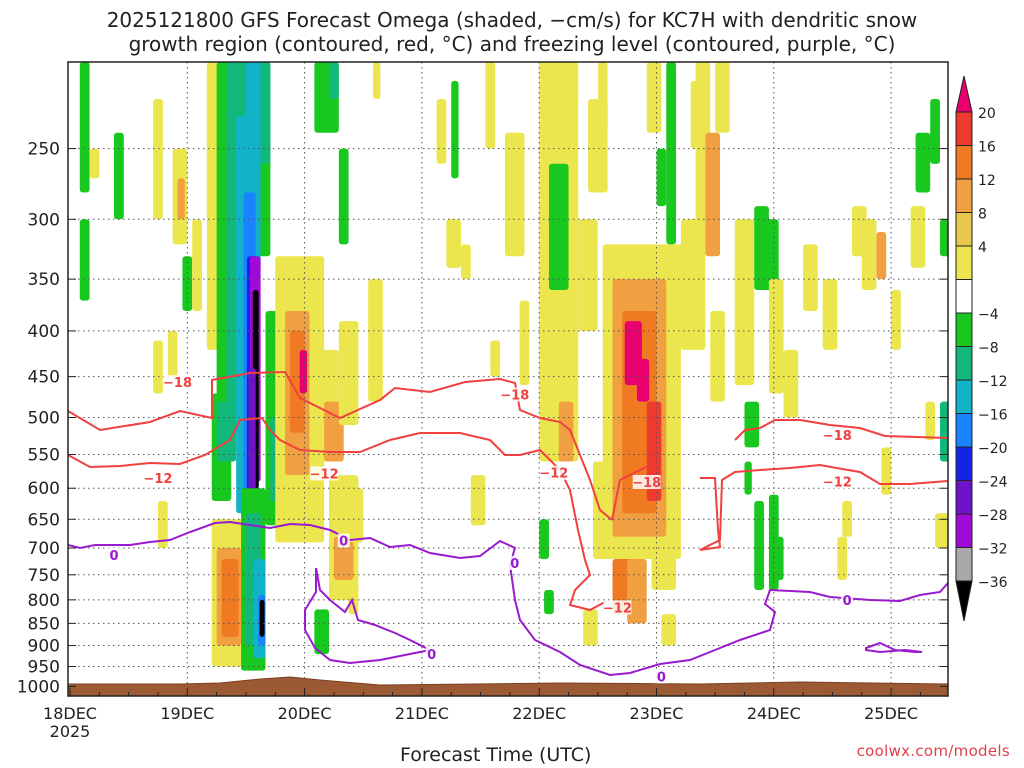 This screenshot has width=1024, height=768. I want to click on y-tick-label: 550, so click(44, 455).